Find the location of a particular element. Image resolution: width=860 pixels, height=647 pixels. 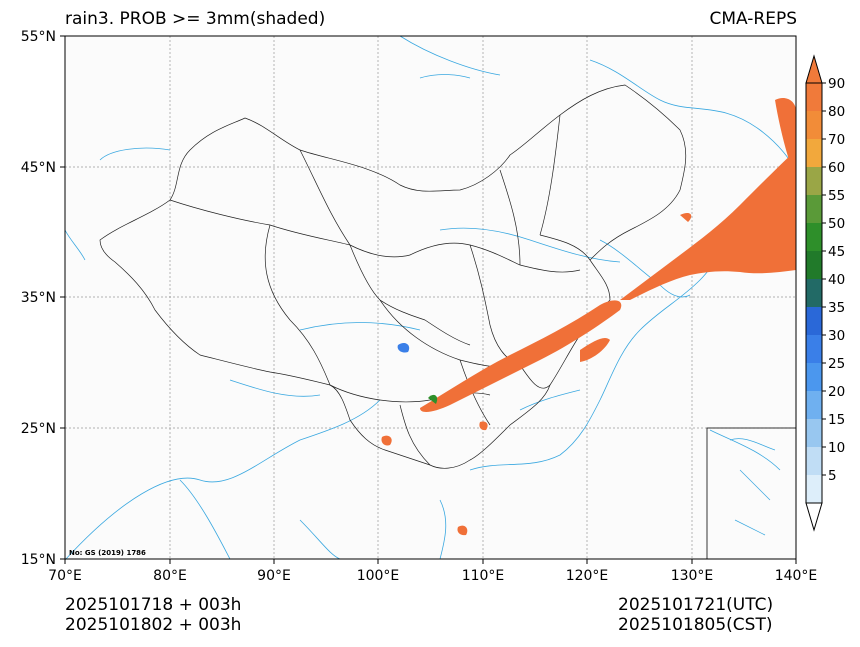

colorbar-labels: 90 80 70 60 55 50 45 40 35 30 25 20 15 10 5 is located at coordinates (833, 280).